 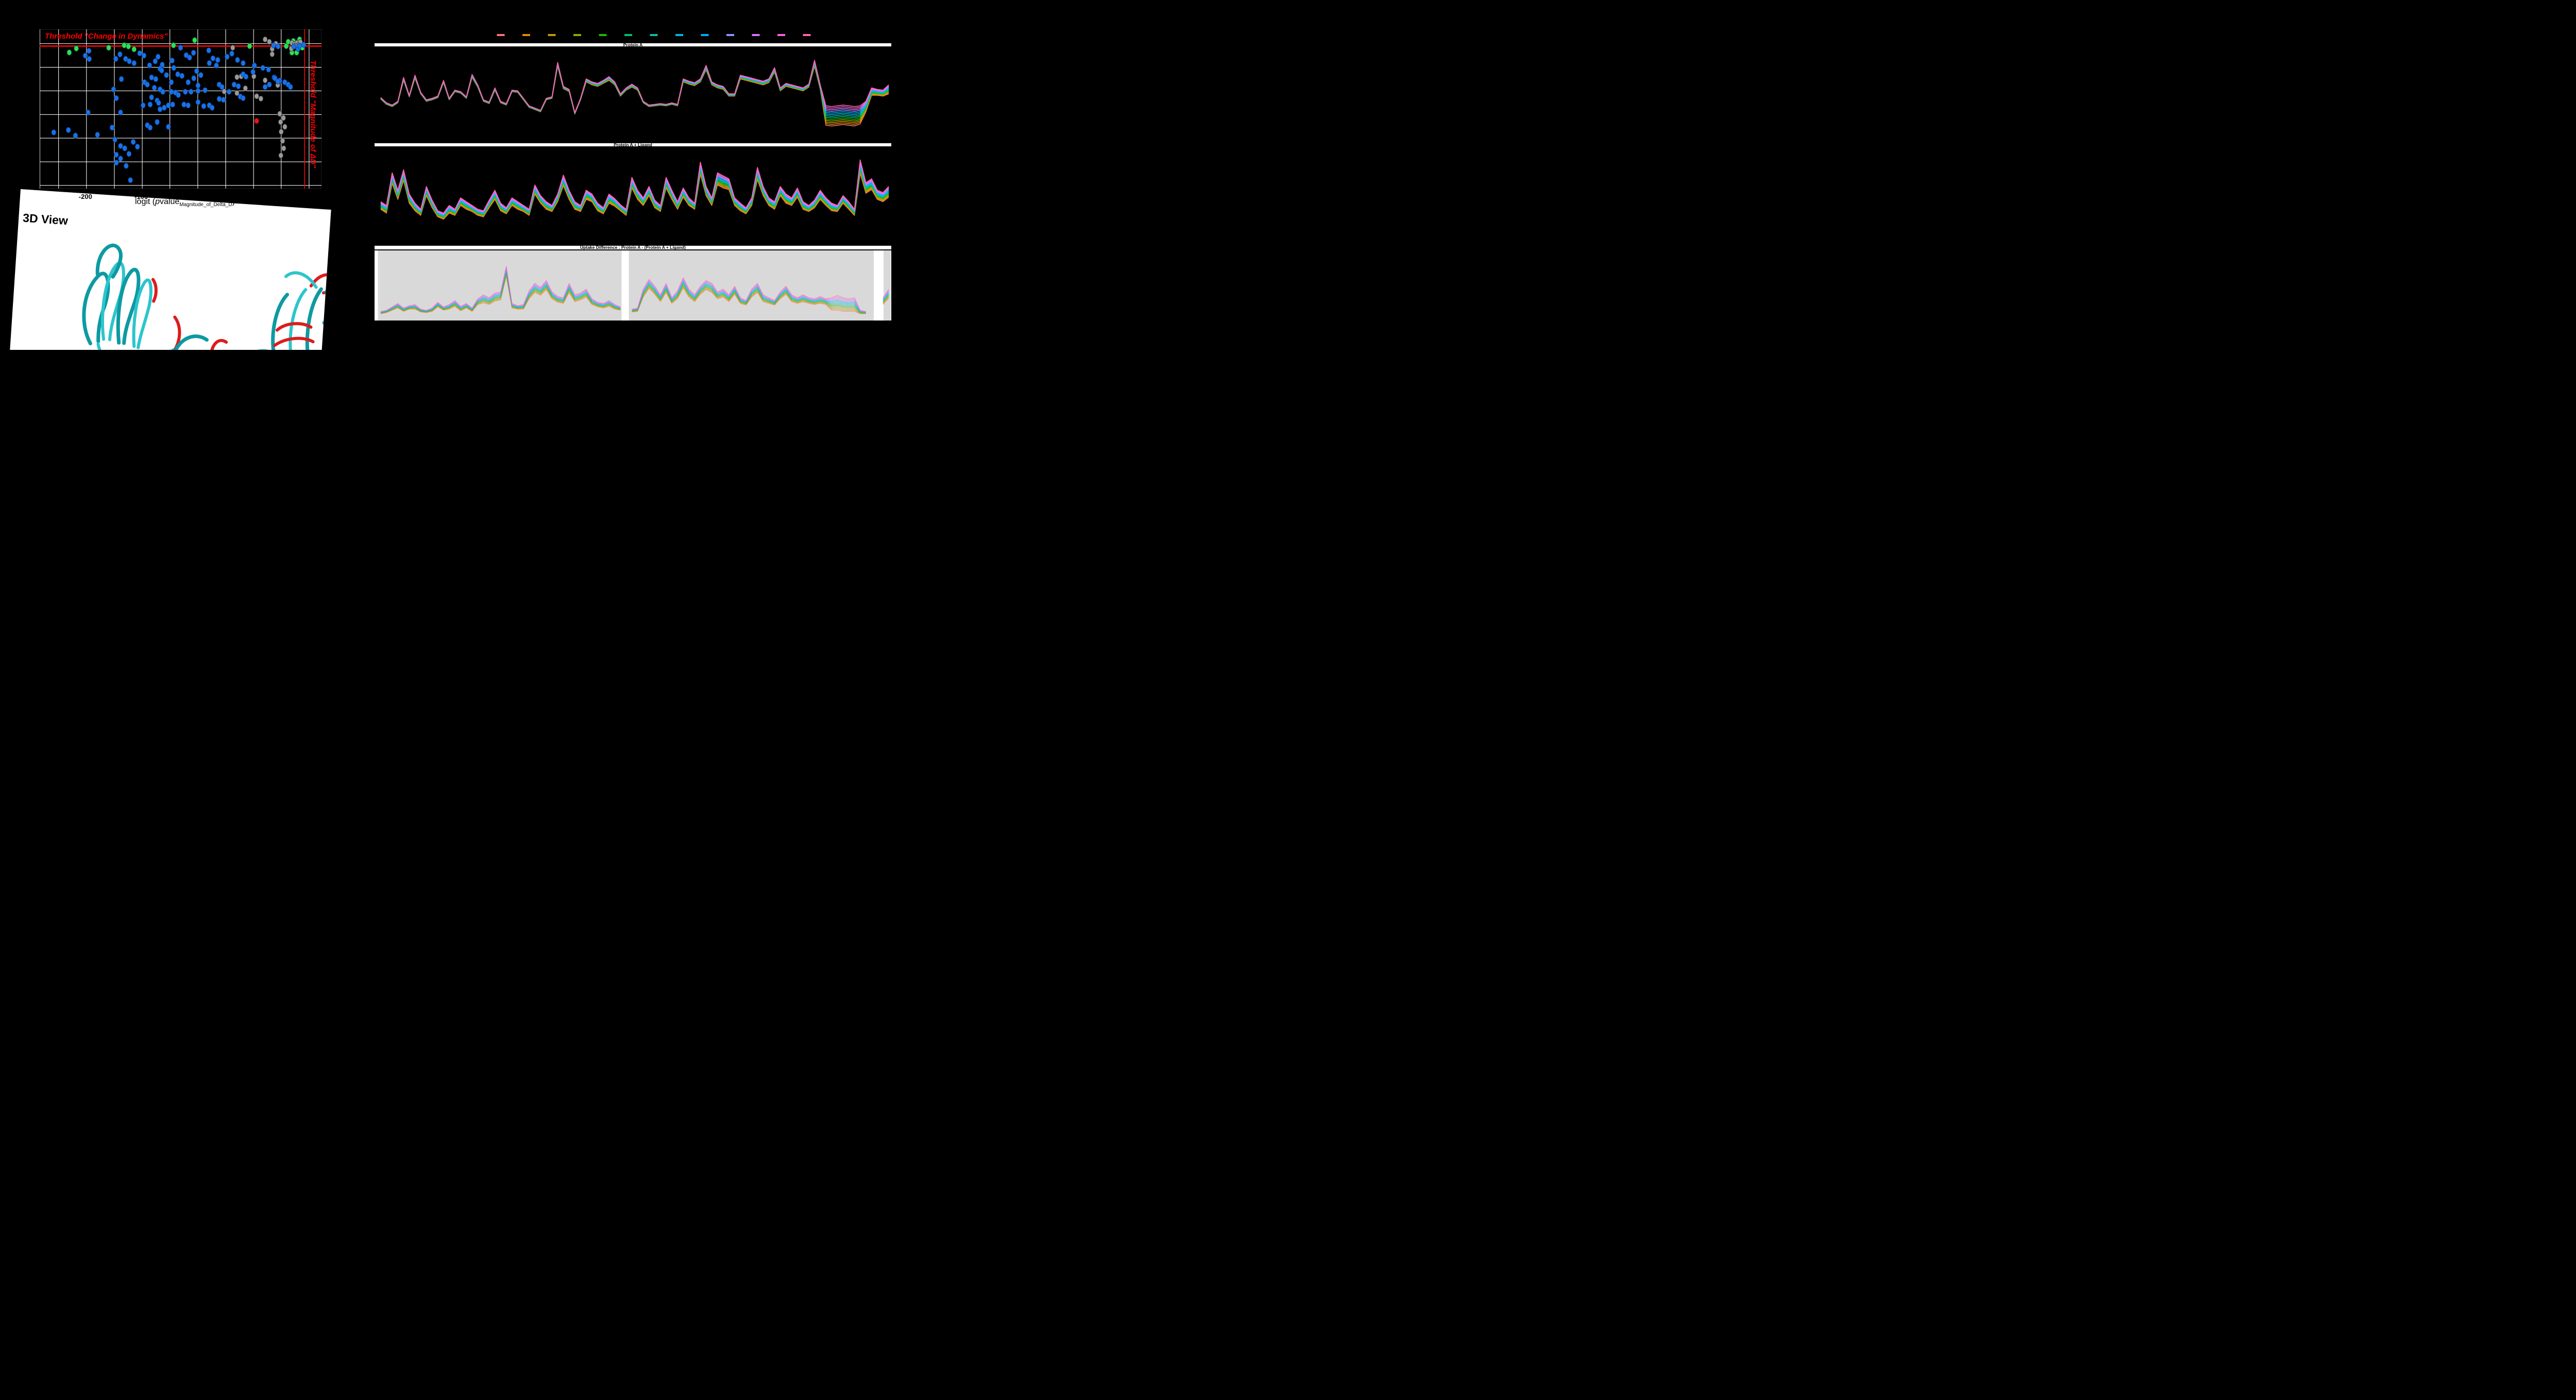 What do you see at coordinates (633, 285) in the screenshot?
I see `uptake-difference-chart` at bounding box center [633, 285].